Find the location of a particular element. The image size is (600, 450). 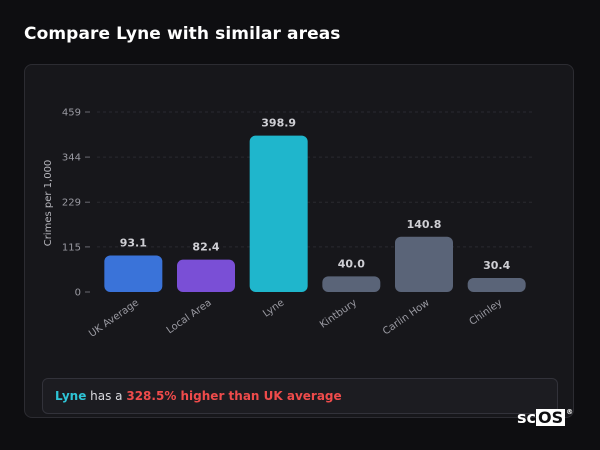

y-axis-ticks: 0 115 229 344 459 is located at coordinates (76, 203).